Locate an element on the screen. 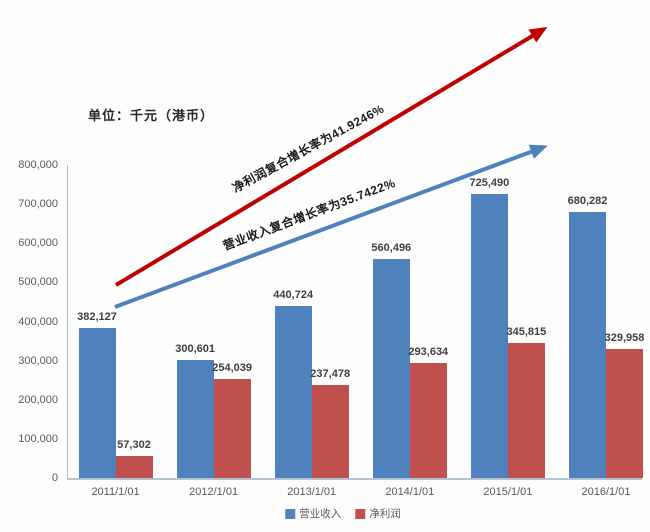  y-axis-tick-label: 500,000 is located at coordinates (38, 282).